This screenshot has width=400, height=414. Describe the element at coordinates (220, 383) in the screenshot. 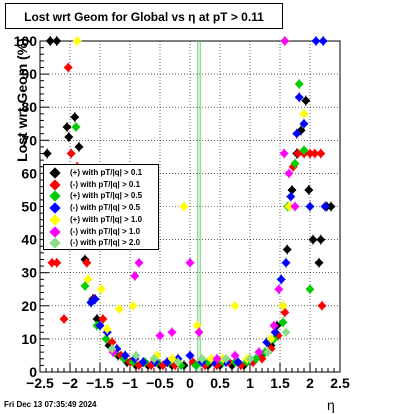

I see `x-tick-label: 0.5` at that location.